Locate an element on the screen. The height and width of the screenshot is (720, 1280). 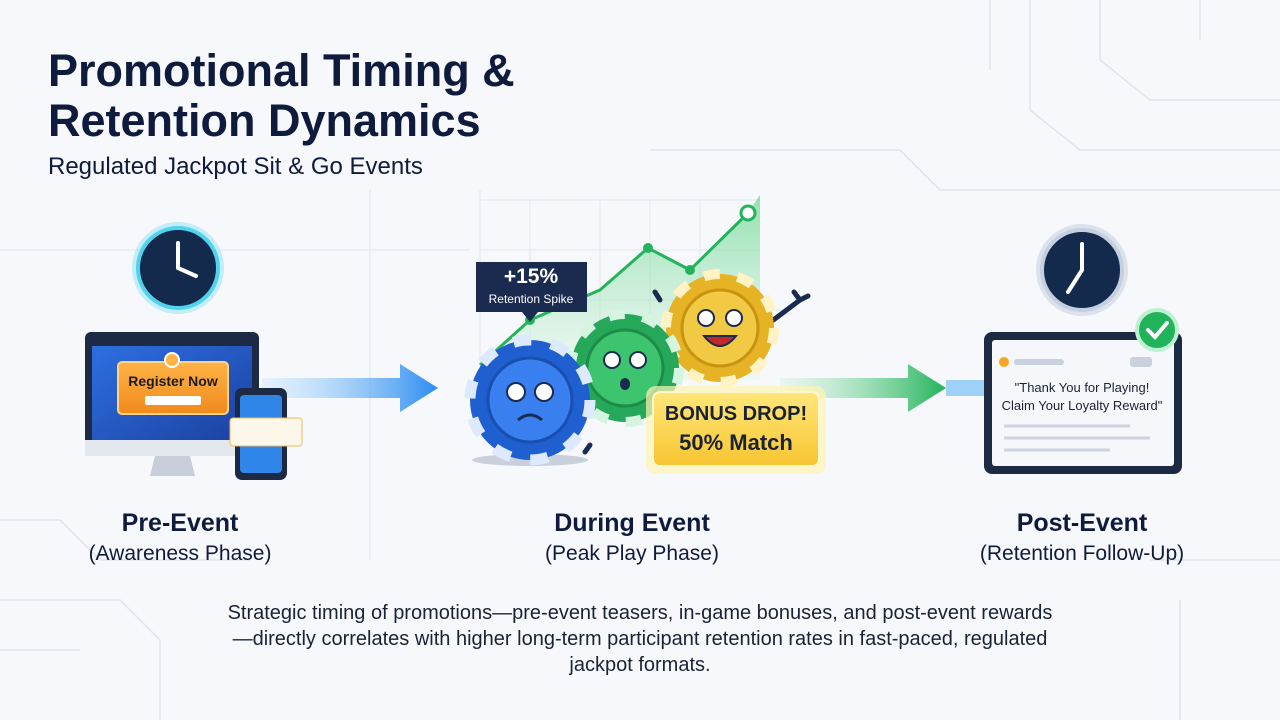
tablet-screen is located at coordinates (1083, 403).